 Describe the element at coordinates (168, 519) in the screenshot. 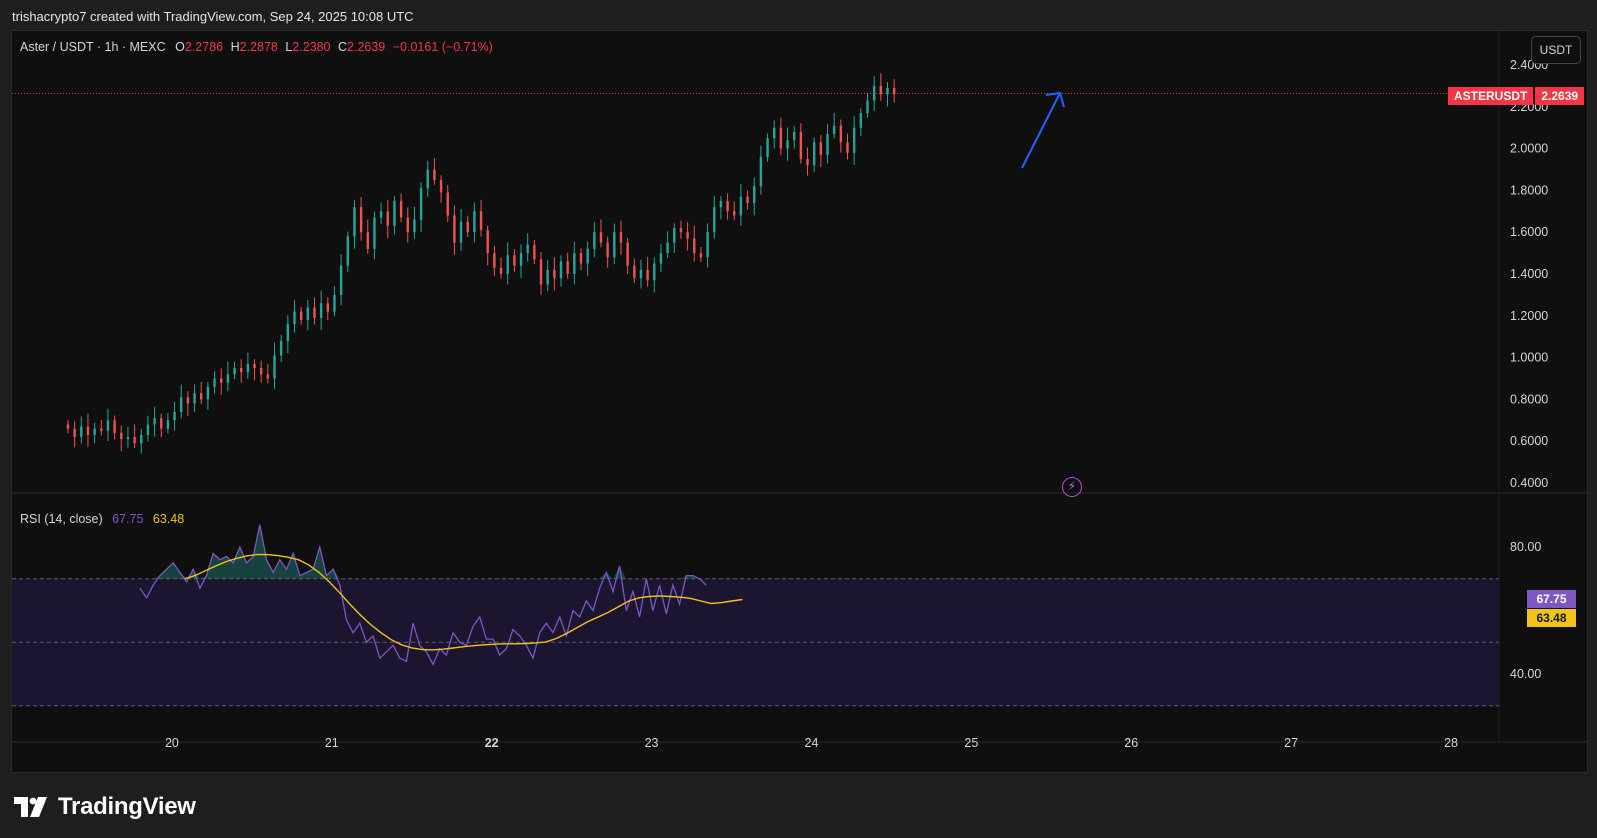

I see `rsi-ma-value: 63.48` at that location.